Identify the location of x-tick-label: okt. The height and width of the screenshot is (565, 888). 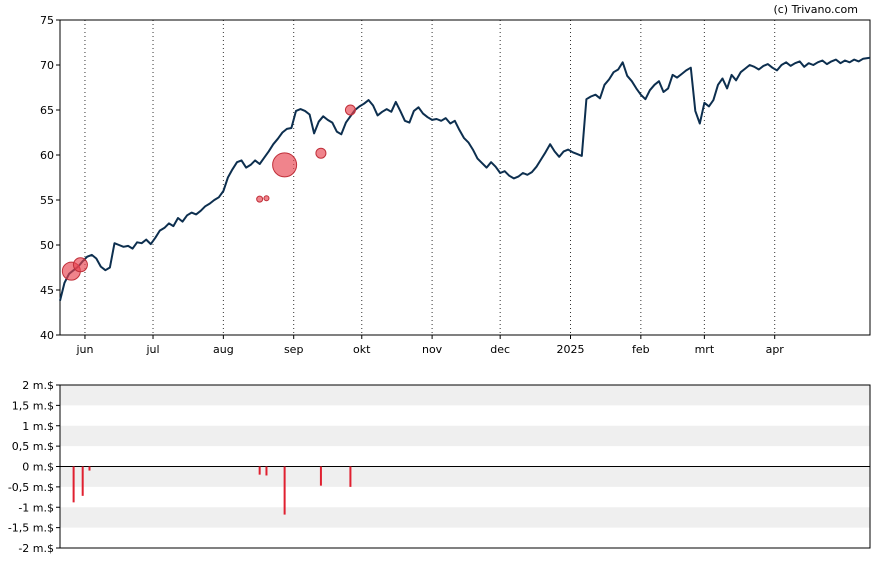
(362, 349).